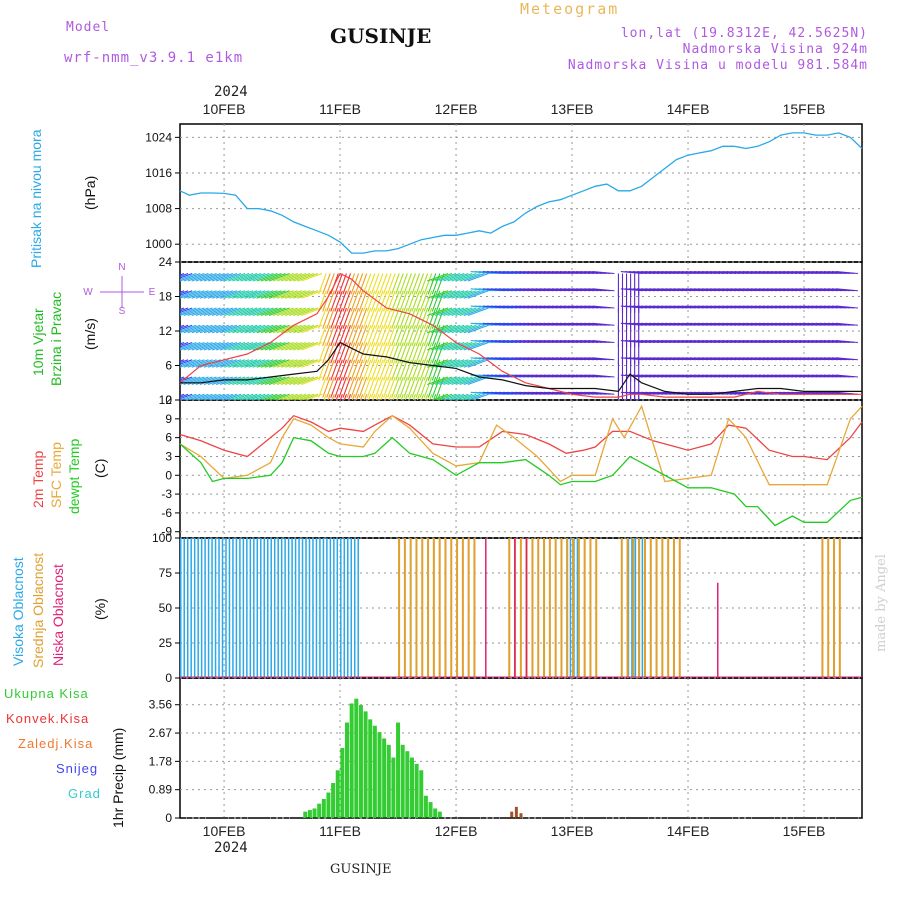 This screenshot has width=900, height=900. I want to click on model-name: wrf-nmm_v3.9.1 e1km, so click(154, 58).